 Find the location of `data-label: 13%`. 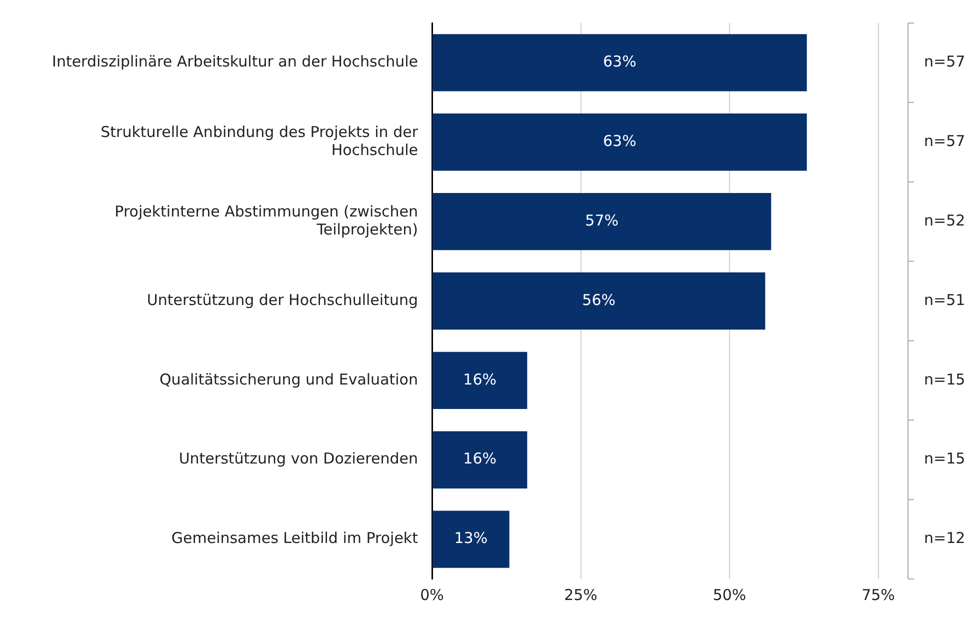

data-label: 13% is located at coordinates (471, 538).